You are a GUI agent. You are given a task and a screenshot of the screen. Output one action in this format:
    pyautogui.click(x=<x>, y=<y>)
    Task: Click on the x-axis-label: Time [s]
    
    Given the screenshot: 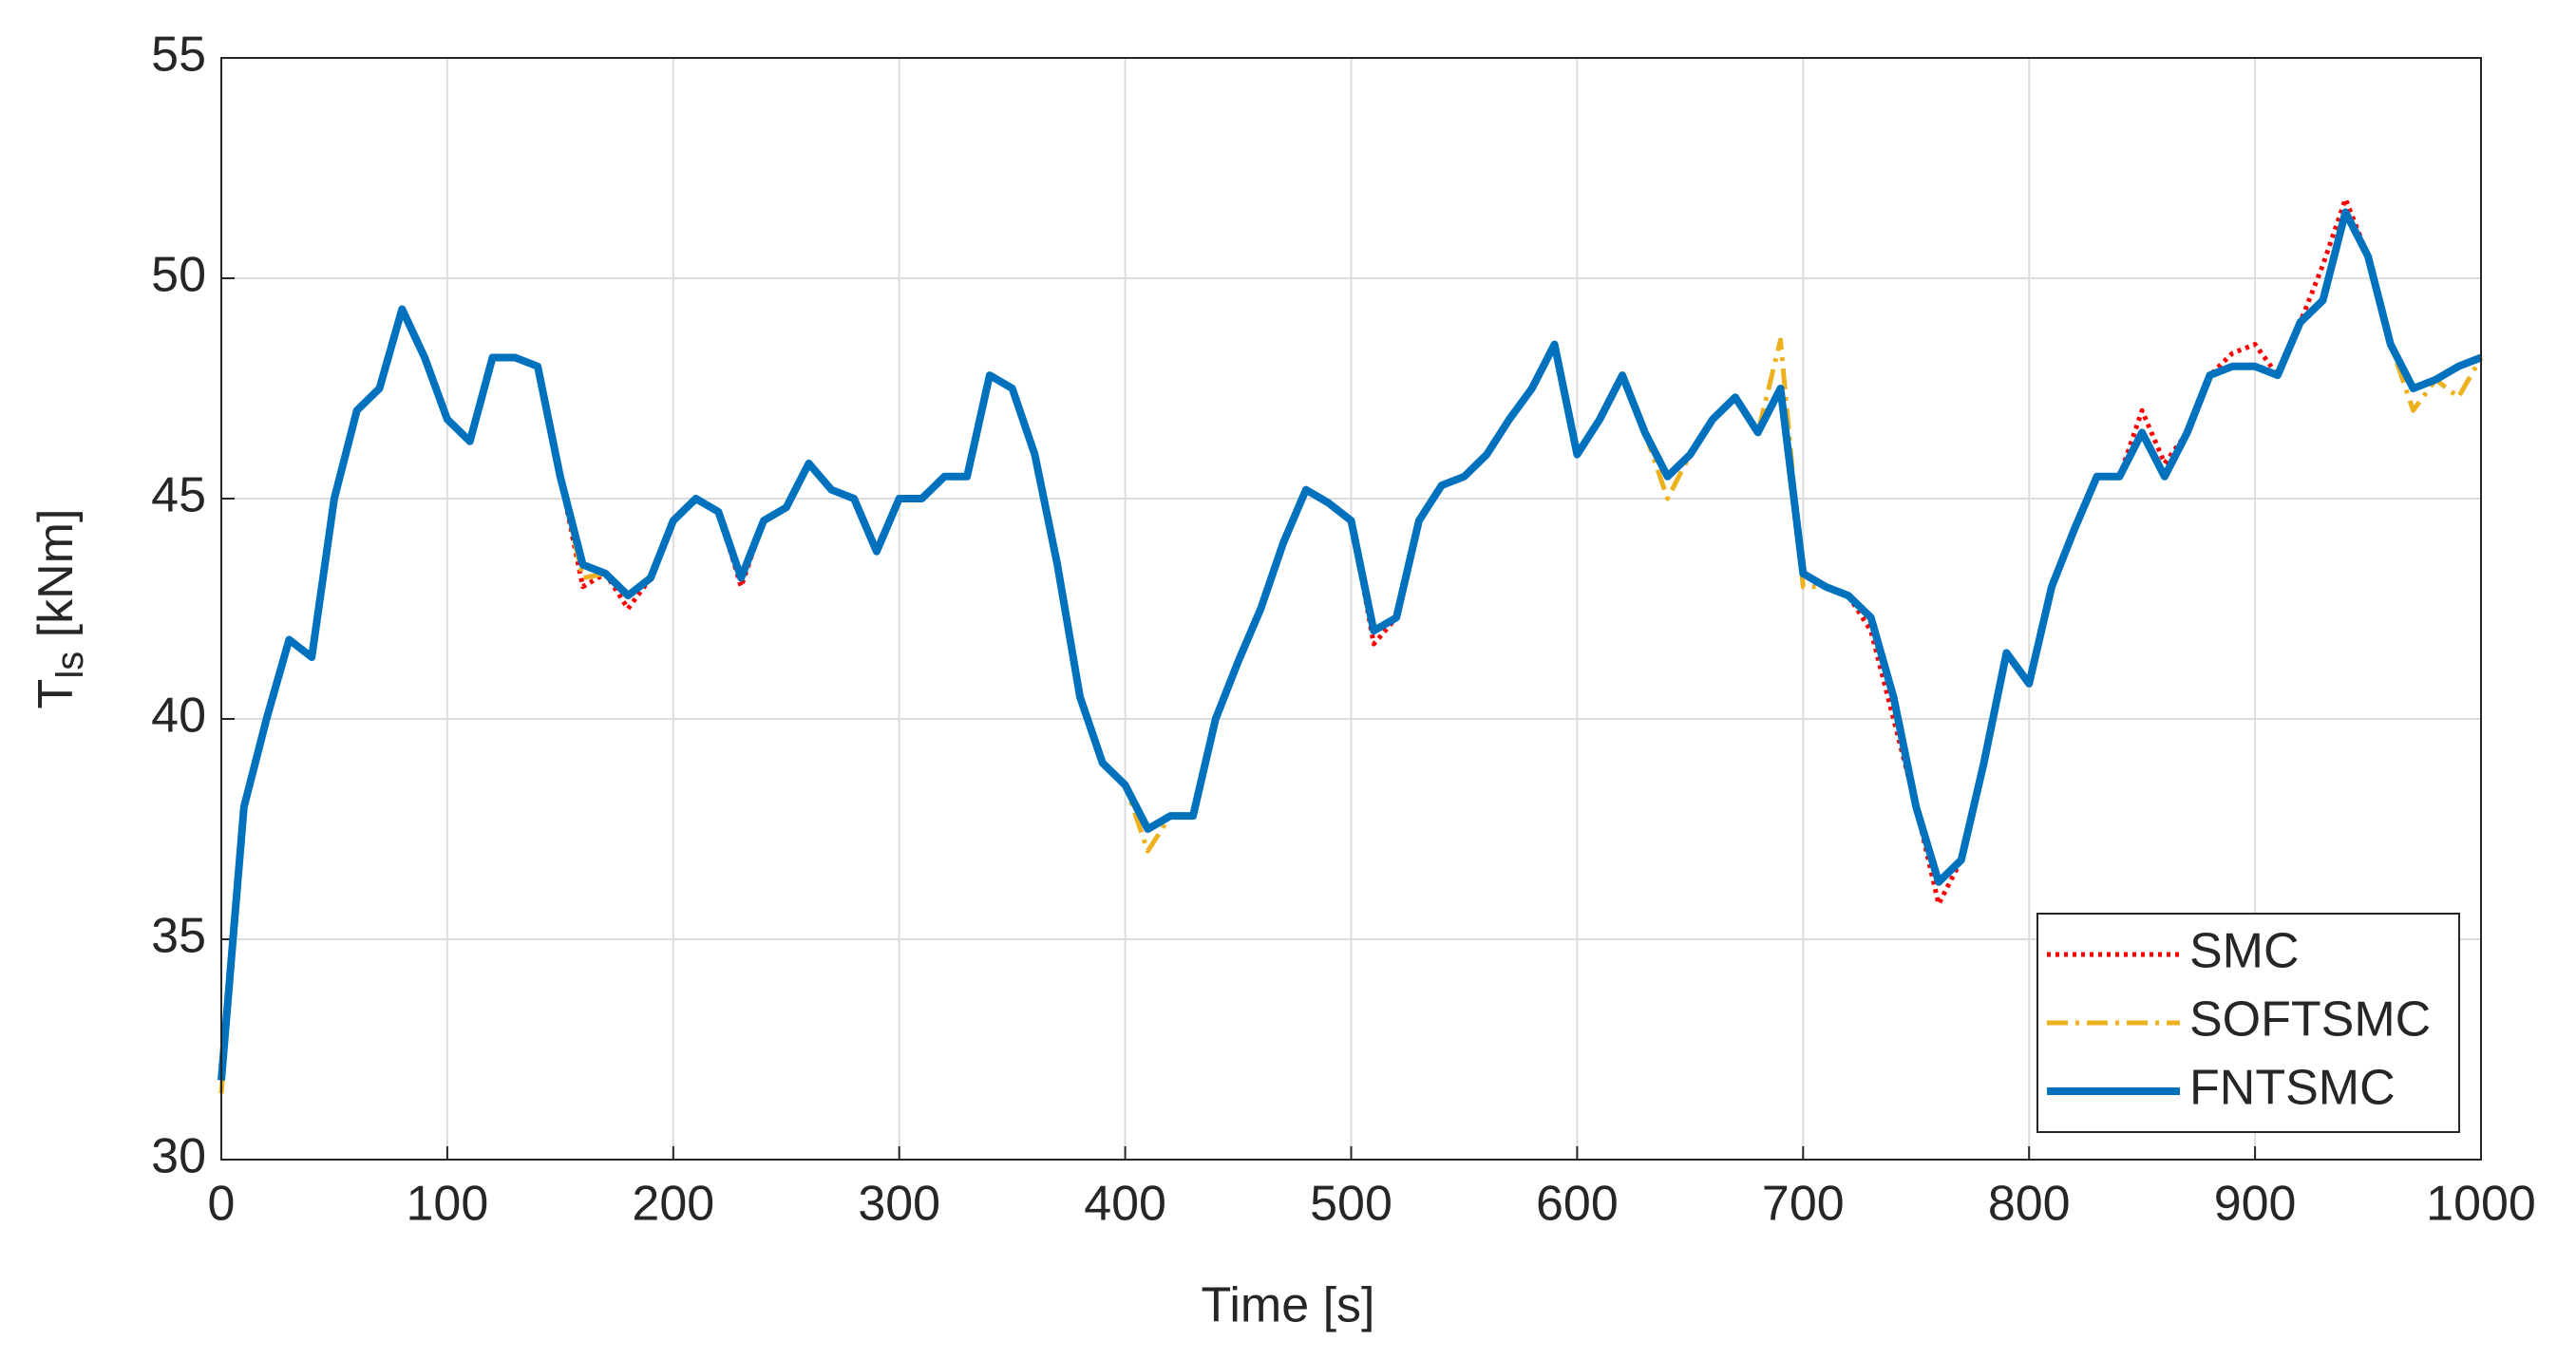 What is the action you would take?
    pyautogui.click(x=1288, y=1305)
    